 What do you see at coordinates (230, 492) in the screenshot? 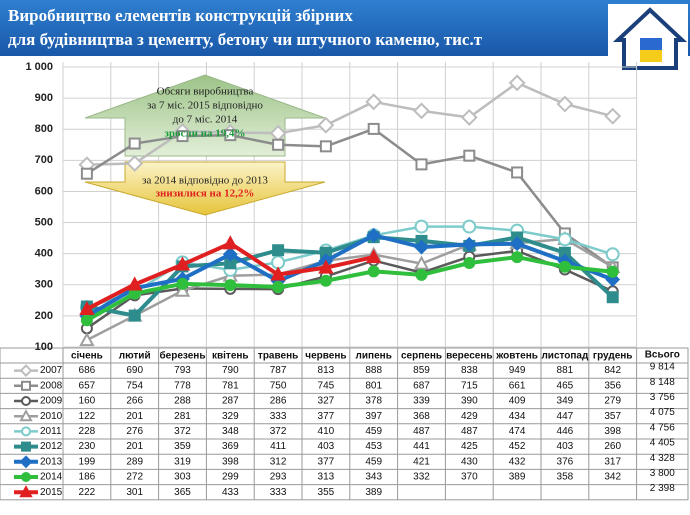
I see `table-value: 433` at bounding box center [230, 492].